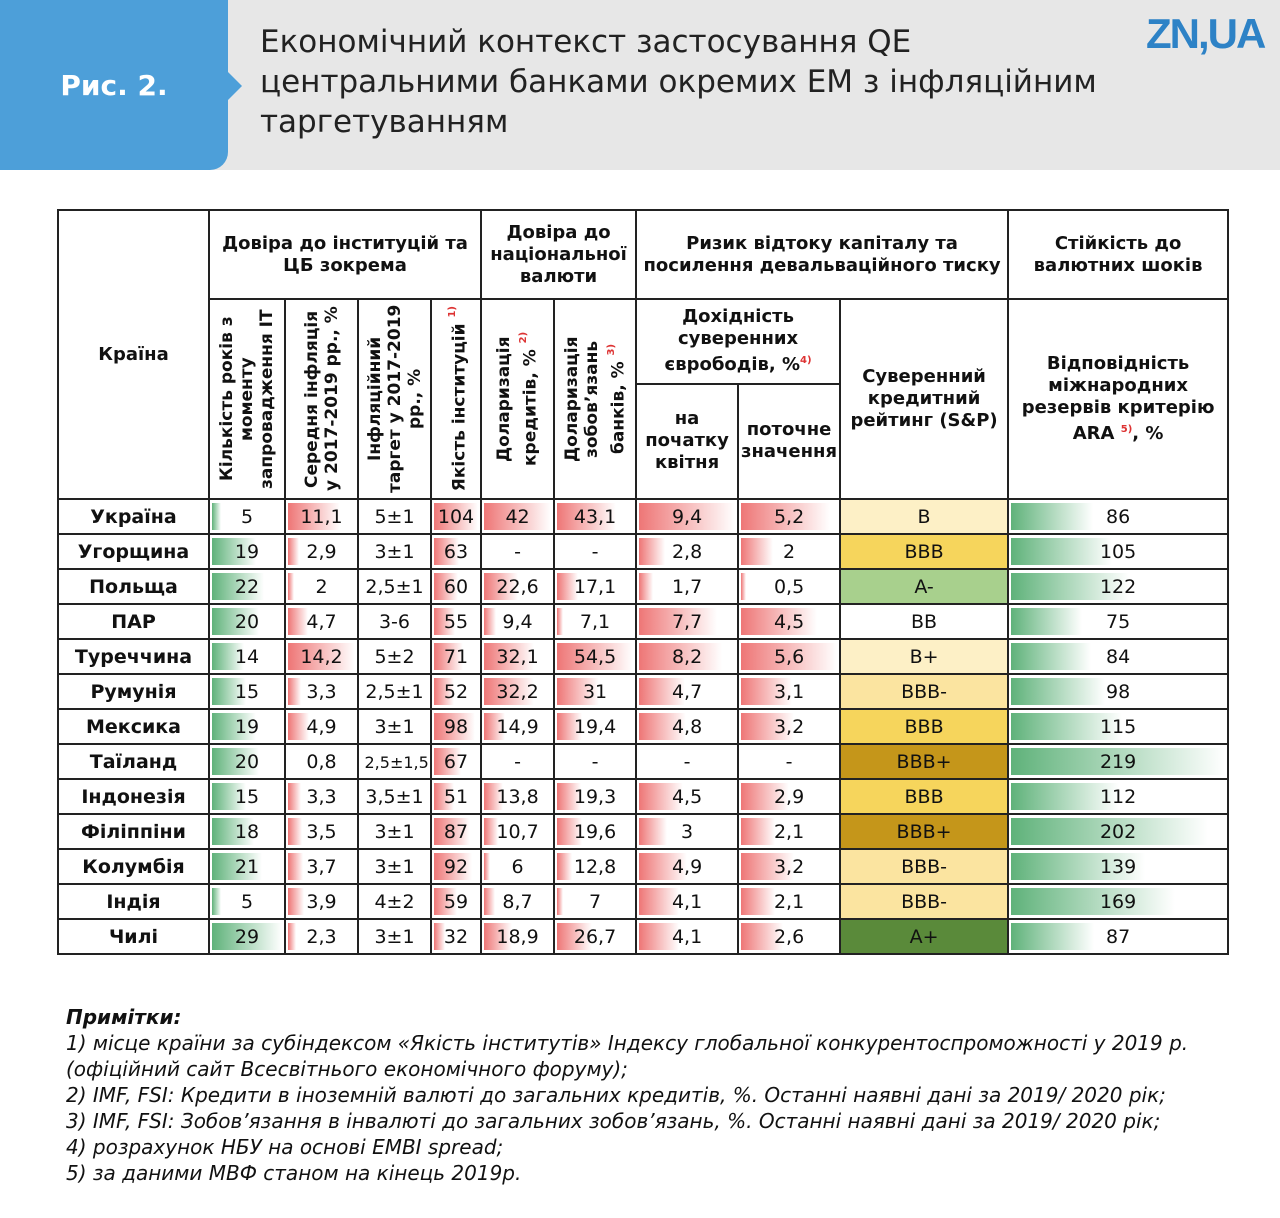 This screenshot has width=1280, height=1218. Describe the element at coordinates (396, 762) in the screenshot. I see `cell-value: 2,5±1,5` at that location.